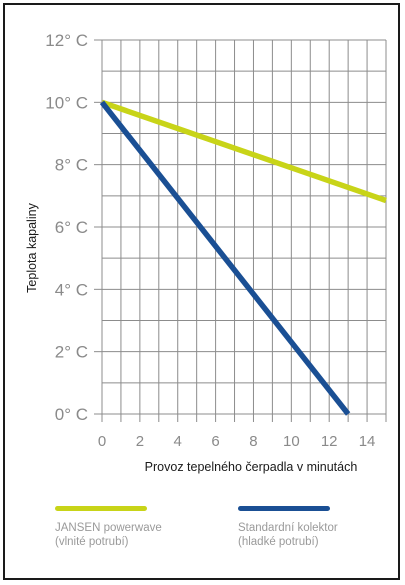 This screenshot has height=585, width=405. I want to click on x-tick-label: 14, so click(367, 441).